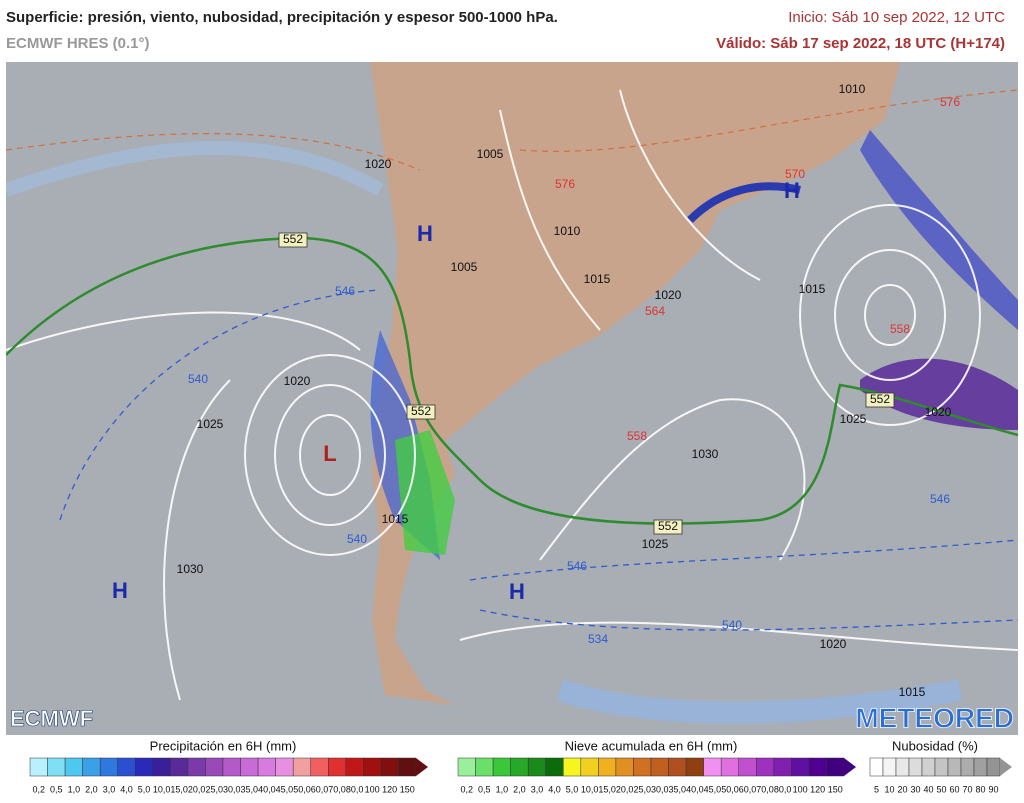 Image resolution: width=1024 pixels, height=803 pixels. Describe the element at coordinates (902, 789) in the screenshot. I see `legend-tick: 20` at that location.